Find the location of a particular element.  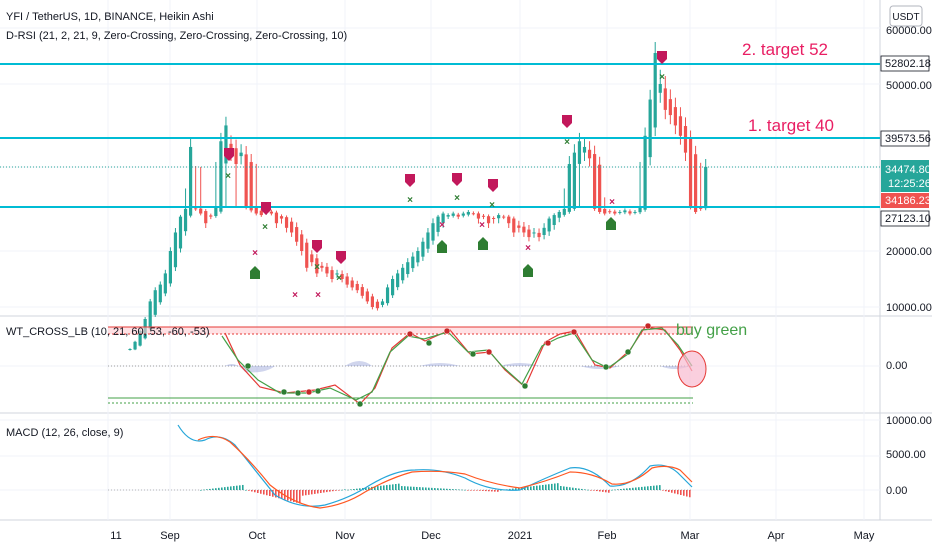

currency-badge is located at coordinates (906, 16).